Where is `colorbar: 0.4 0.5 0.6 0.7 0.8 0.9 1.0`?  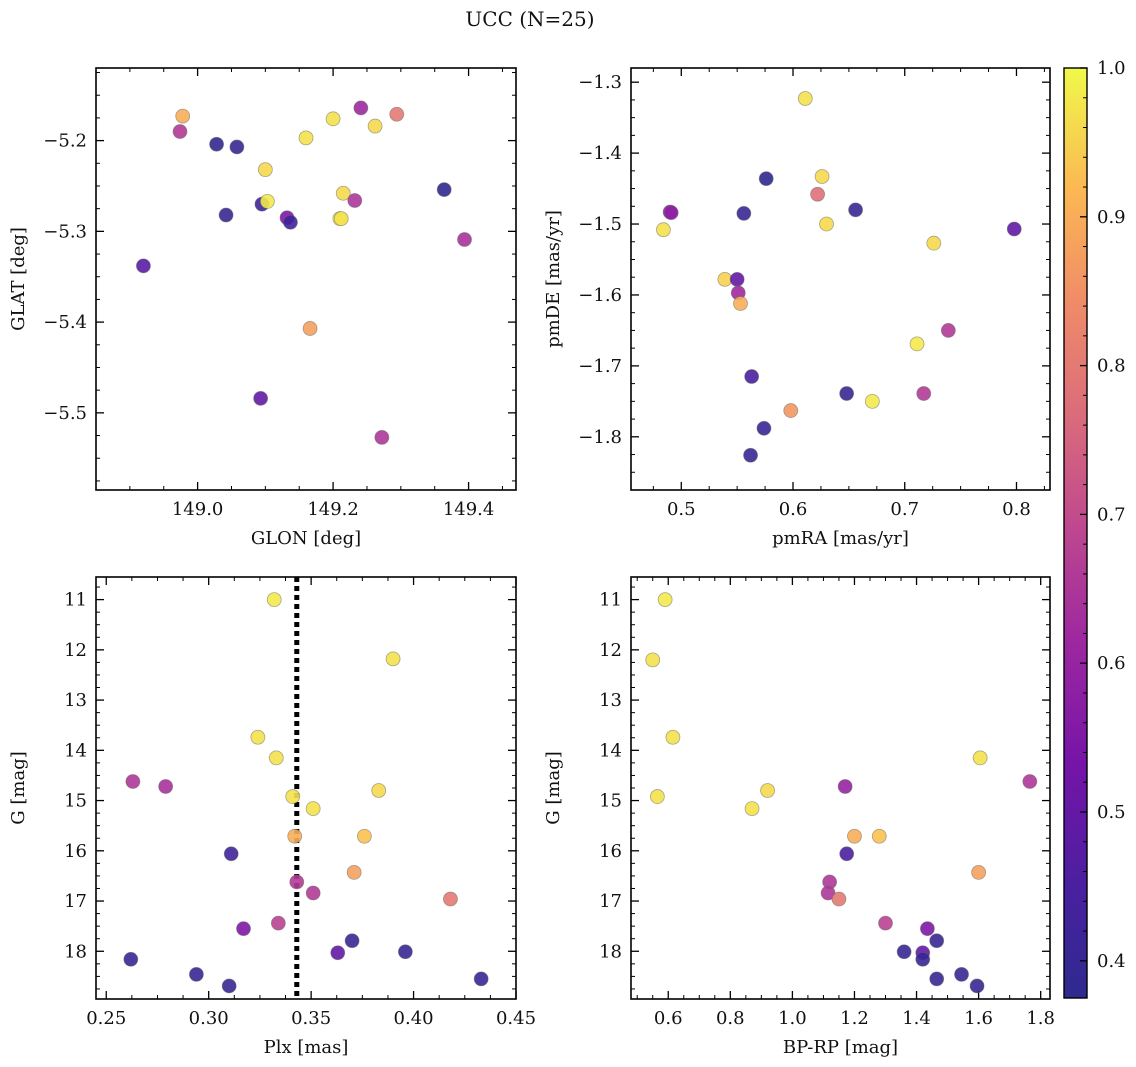 colorbar: 0.4 0.5 0.6 0.7 0.8 0.9 1.0 is located at coordinates (1094, 528).